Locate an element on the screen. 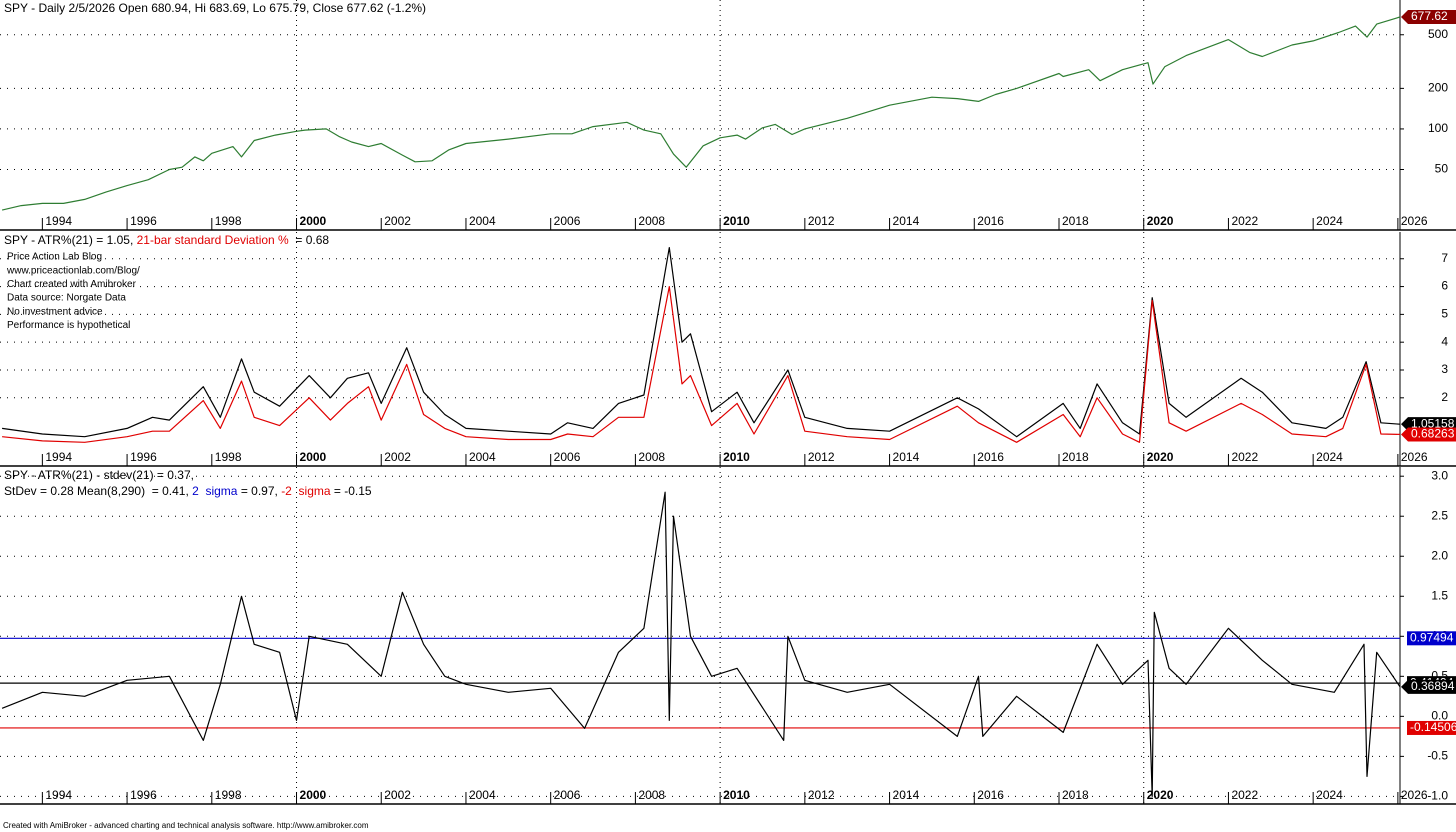 The width and height of the screenshot is (1456, 832). y-tick-label: 4 is located at coordinates (1444, 341).